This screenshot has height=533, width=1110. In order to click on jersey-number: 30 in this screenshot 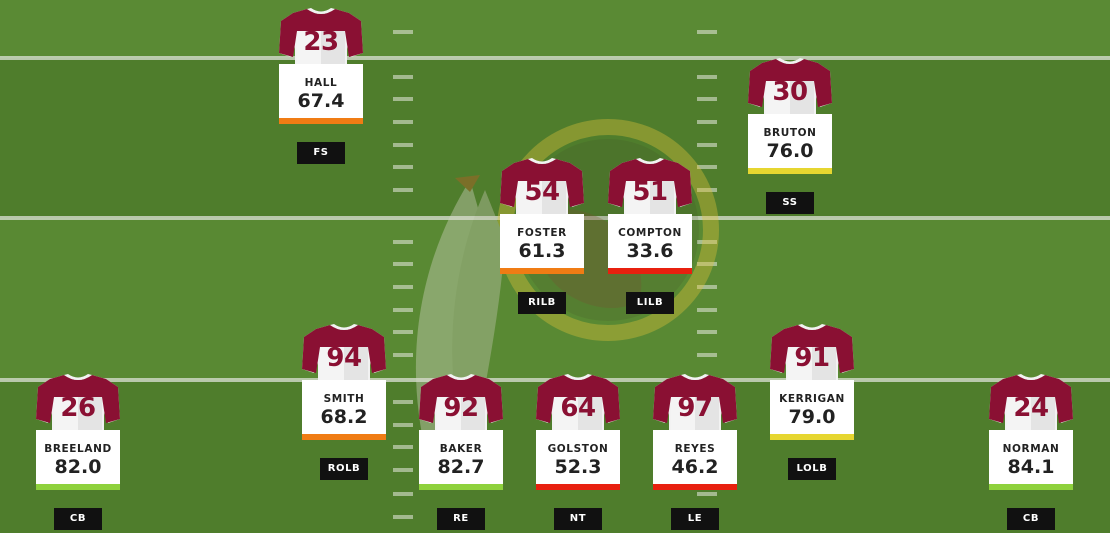, I will do `click(790, 92)`.